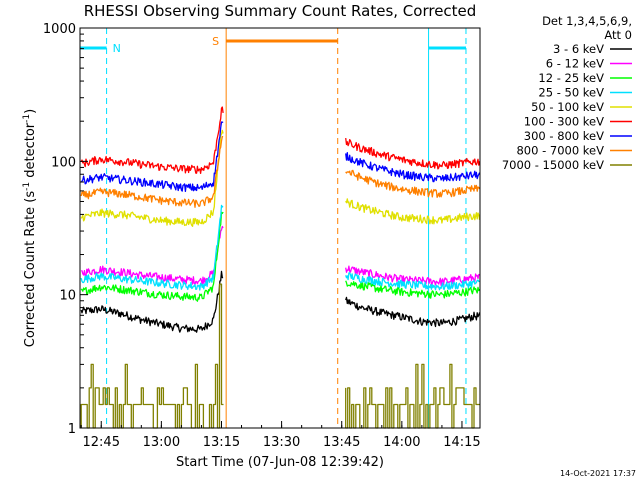 The width and height of the screenshot is (640, 480). Describe the element at coordinates (560, 151) in the screenshot. I see `legend-label: 800 - 7000 keV` at that location.